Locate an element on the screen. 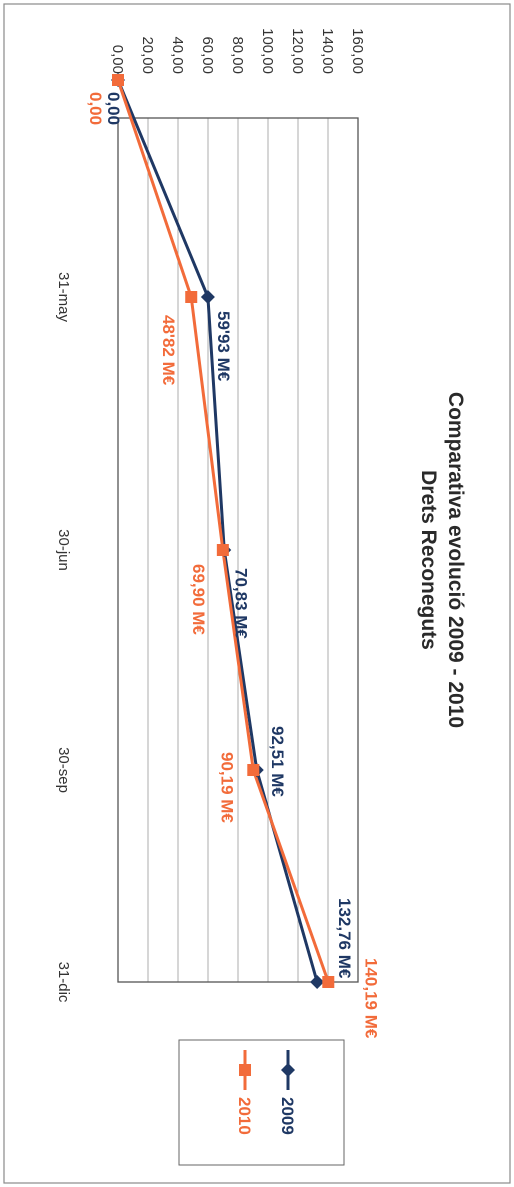 The height and width of the screenshot is (1187, 514). legend-marker-2009 is located at coordinates (288, 1070).